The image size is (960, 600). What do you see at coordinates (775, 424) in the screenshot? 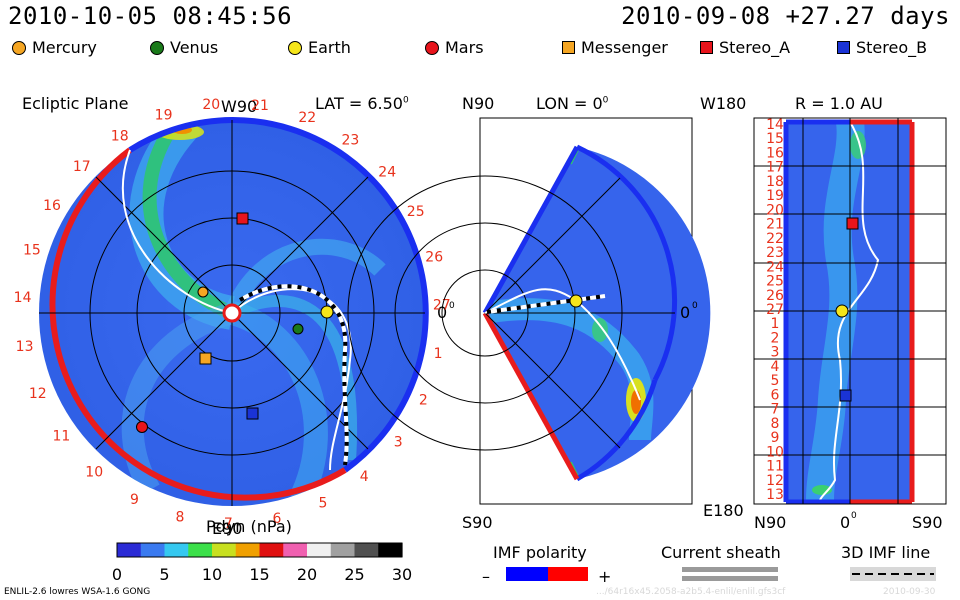
I see `radial-day-tick: 8` at bounding box center [775, 424].